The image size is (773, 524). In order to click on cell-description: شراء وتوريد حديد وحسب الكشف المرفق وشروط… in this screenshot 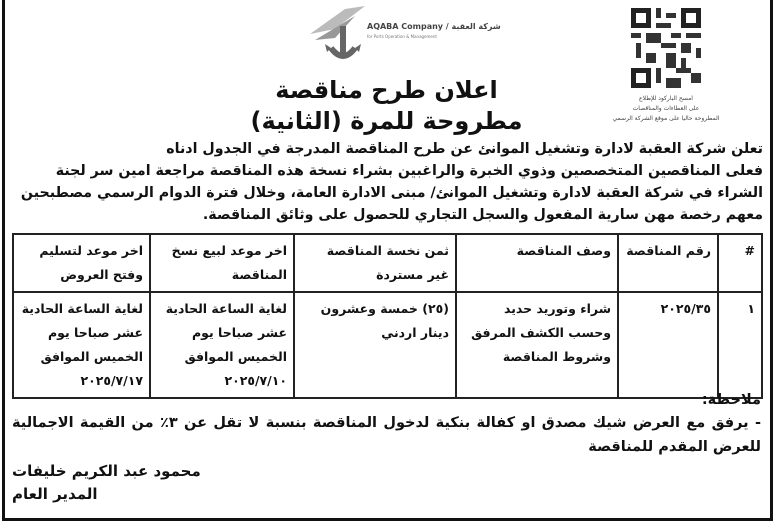, I will do `click(537, 345)`.